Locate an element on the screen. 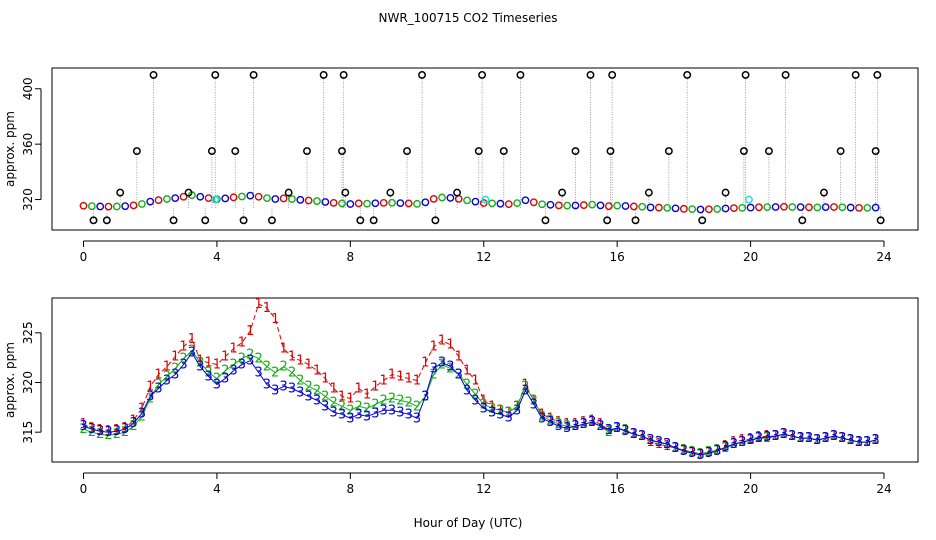 The height and width of the screenshot is (540, 936). y-tick-label: 315 is located at coordinates (28, 432).